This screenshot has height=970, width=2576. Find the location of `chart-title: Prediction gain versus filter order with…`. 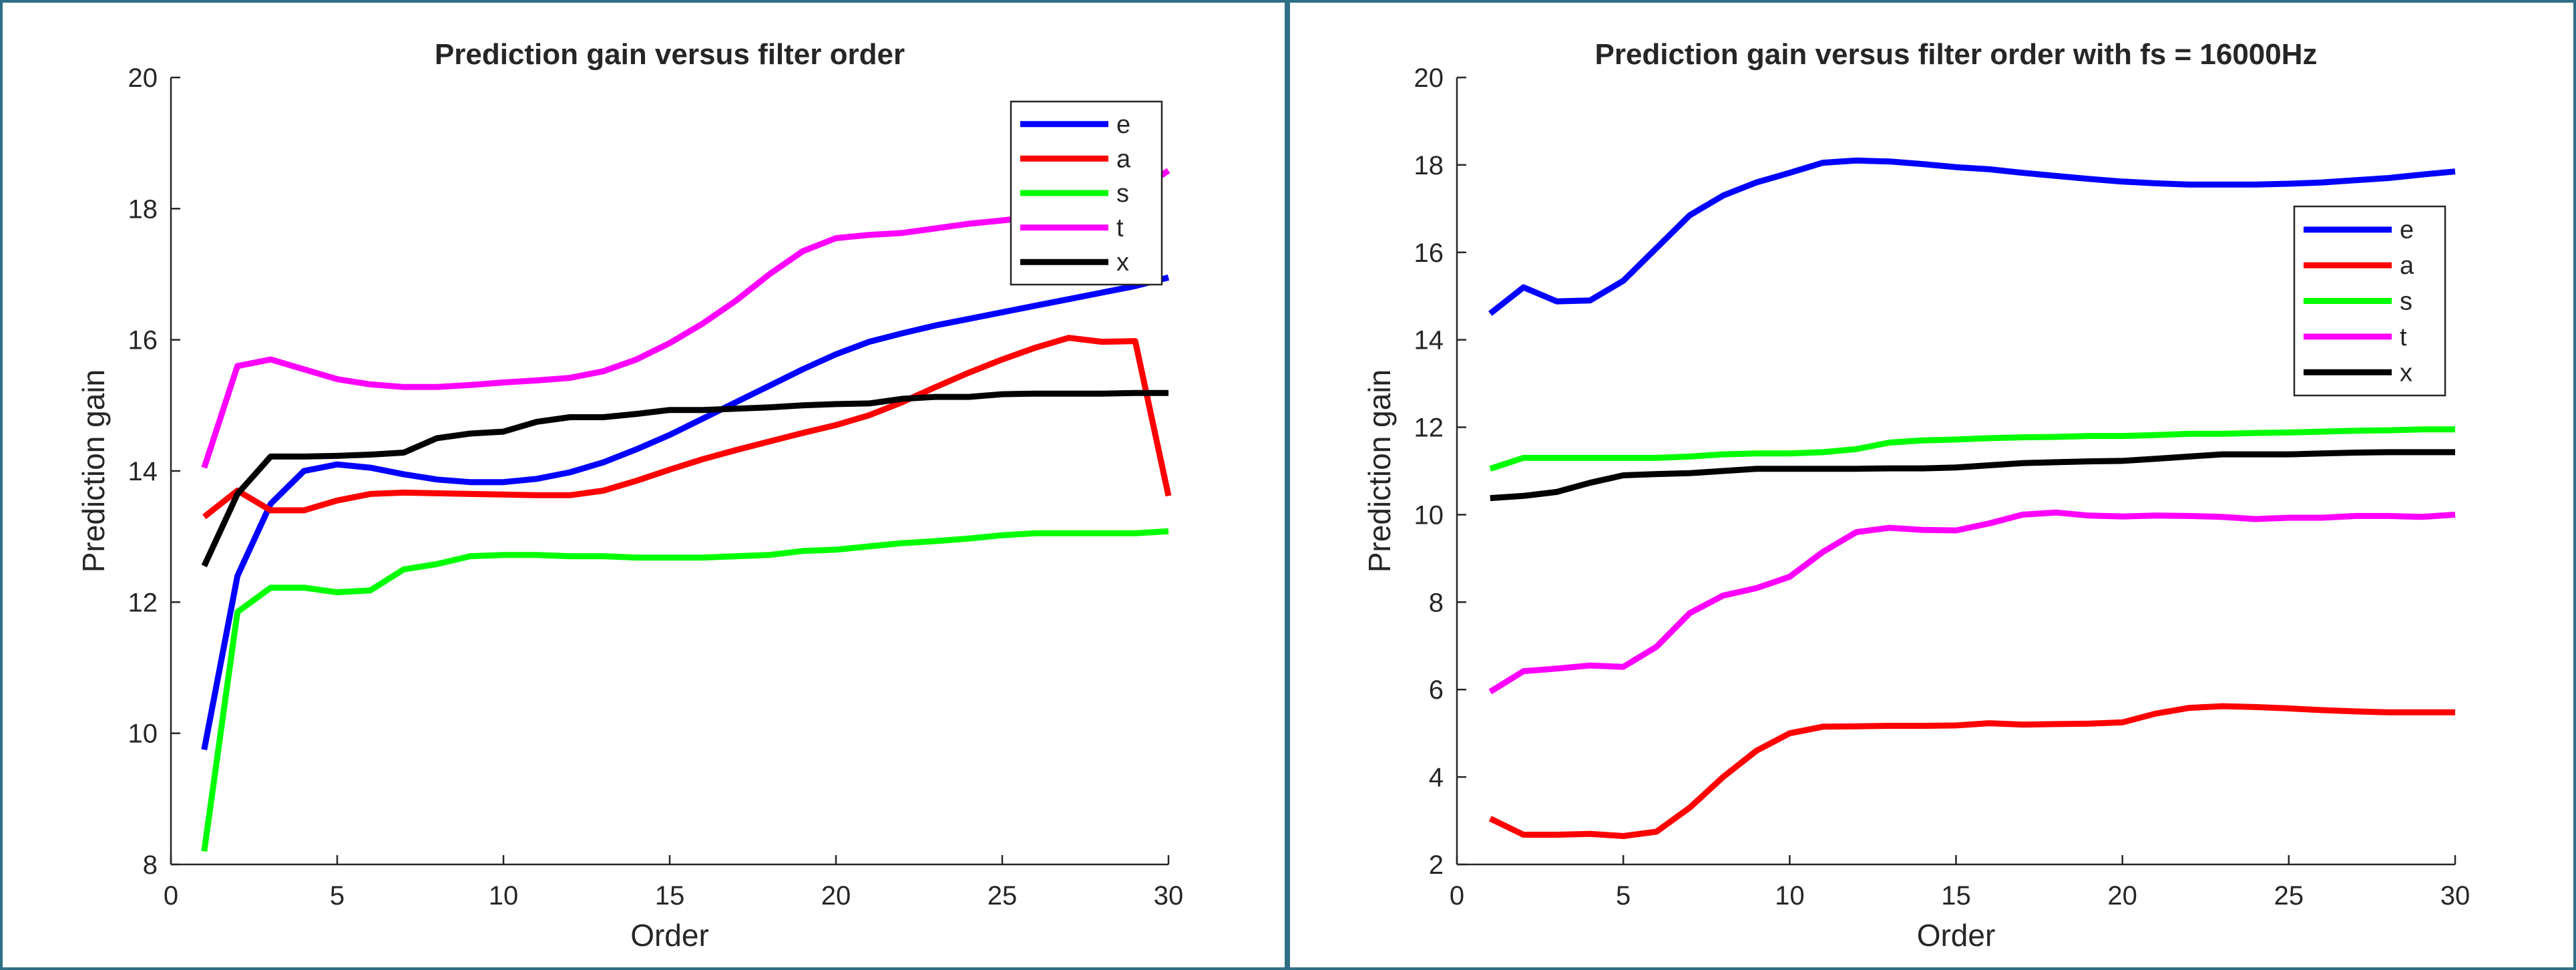

chart-title: Prediction gain versus filter order with… is located at coordinates (1955, 55).